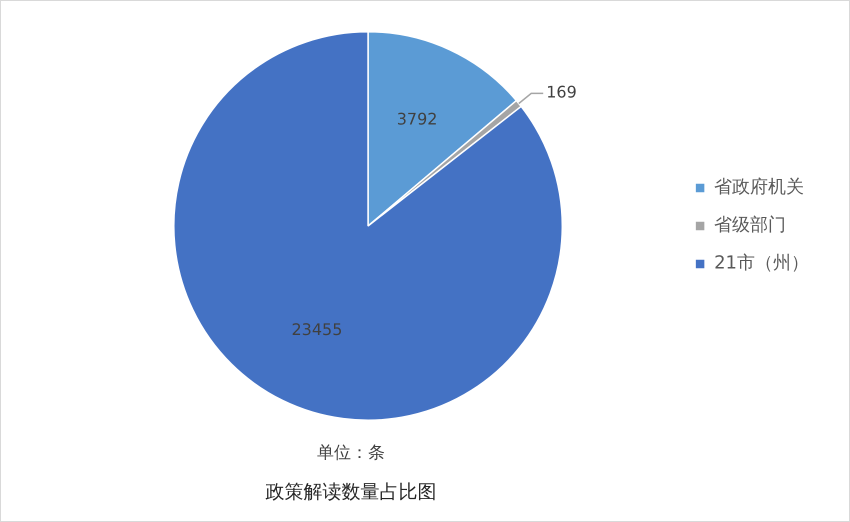 This screenshot has width=850, height=522. What do you see at coordinates (316, 329) in the screenshot?
I see `data-label: 23455` at bounding box center [316, 329].